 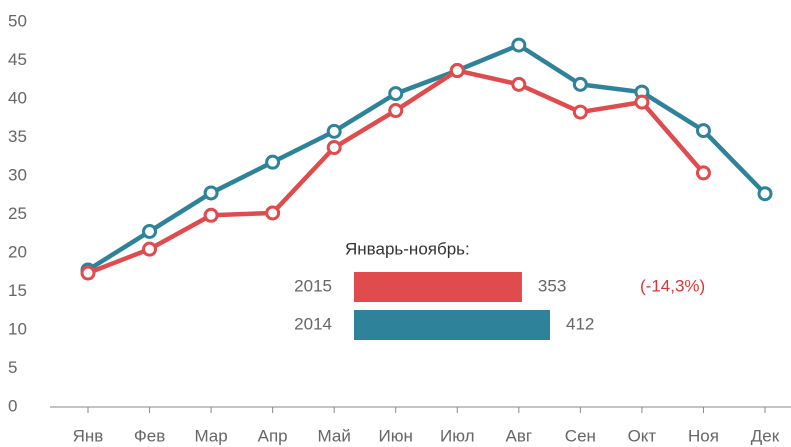 I want to click on y-tick-label: 0, so click(x=12, y=405).